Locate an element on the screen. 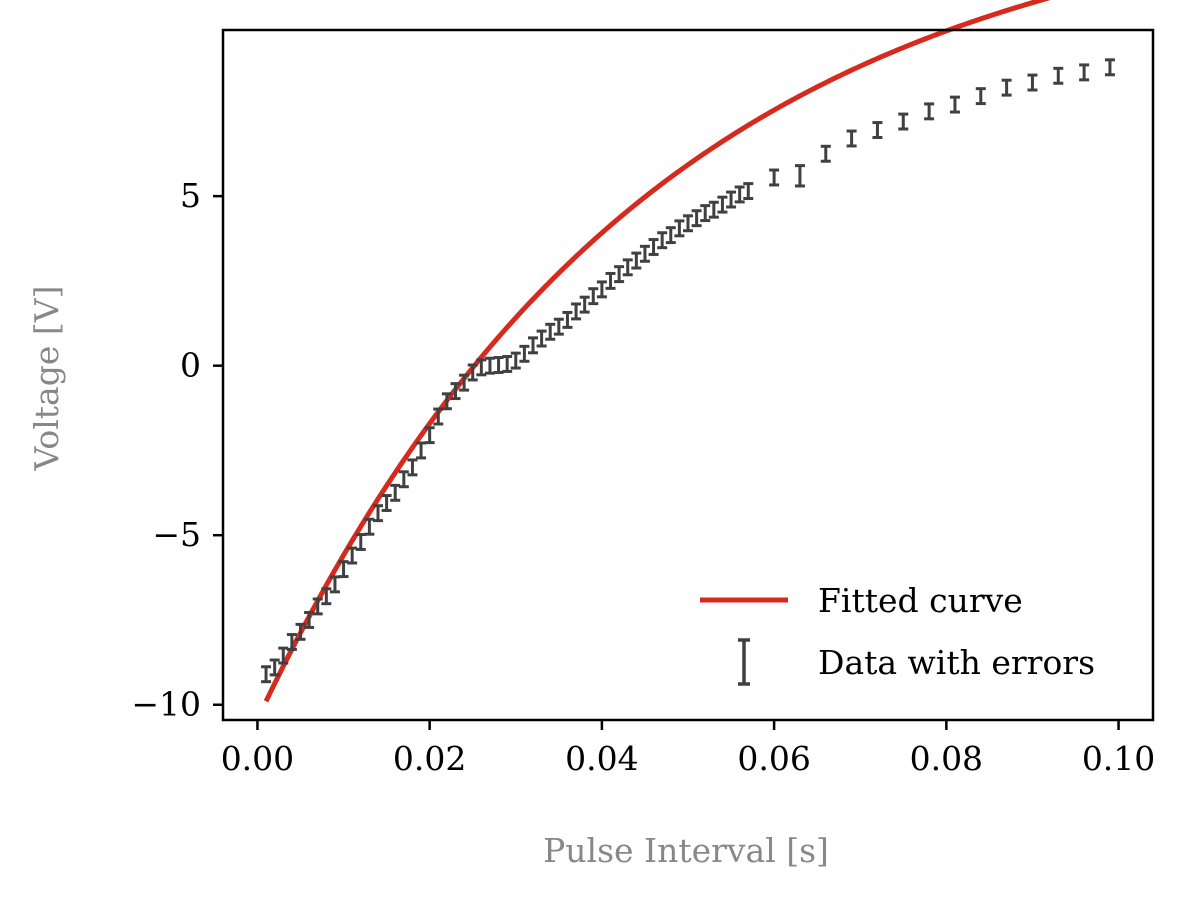 The image size is (1189, 904). x-tick-label: 0.00 is located at coordinates (257, 758).